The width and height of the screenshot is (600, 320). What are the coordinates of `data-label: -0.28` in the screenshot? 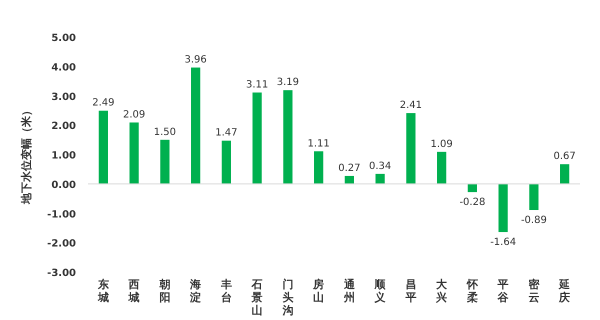 It's located at (472, 202).